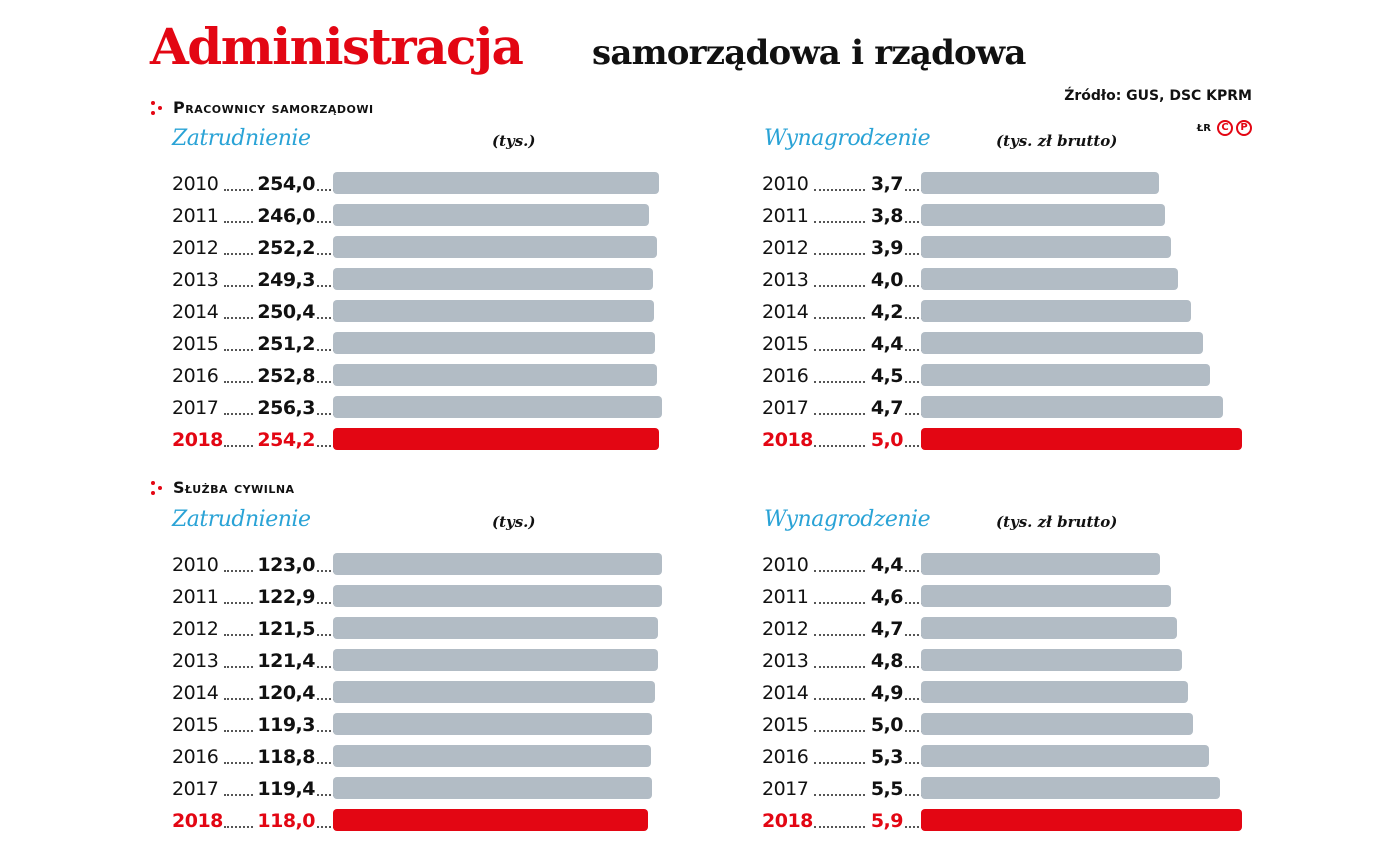 The height and width of the screenshot is (868, 1400). What do you see at coordinates (195, 725) in the screenshot?
I see `year-label: 2015` at bounding box center [195, 725].